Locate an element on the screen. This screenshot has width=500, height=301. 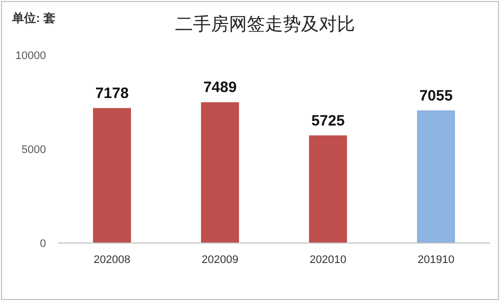
data-label: 7178 is located at coordinates (112, 93).